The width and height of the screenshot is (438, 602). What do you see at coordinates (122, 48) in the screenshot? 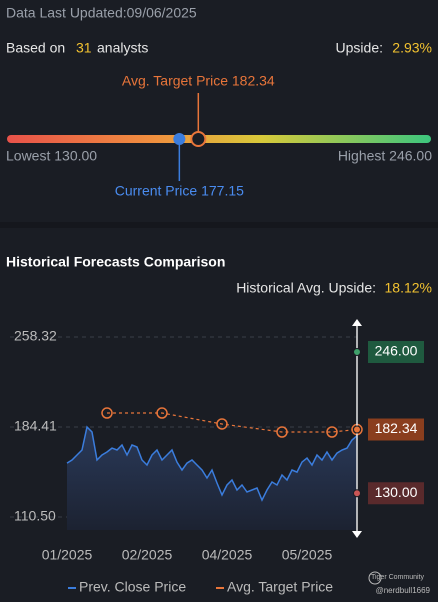
I see `analysts: analysts` at bounding box center [122, 48].